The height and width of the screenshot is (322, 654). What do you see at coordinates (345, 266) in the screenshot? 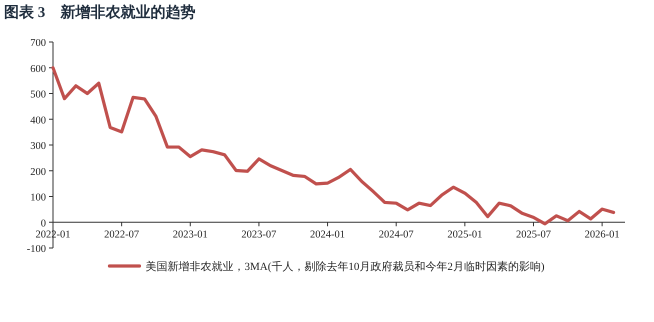
I see `legend-label: 美国新增非农就业，3MA(千人，剔除去年10月政府裁员和今年2月临时因素的影响)` at bounding box center [345, 266].